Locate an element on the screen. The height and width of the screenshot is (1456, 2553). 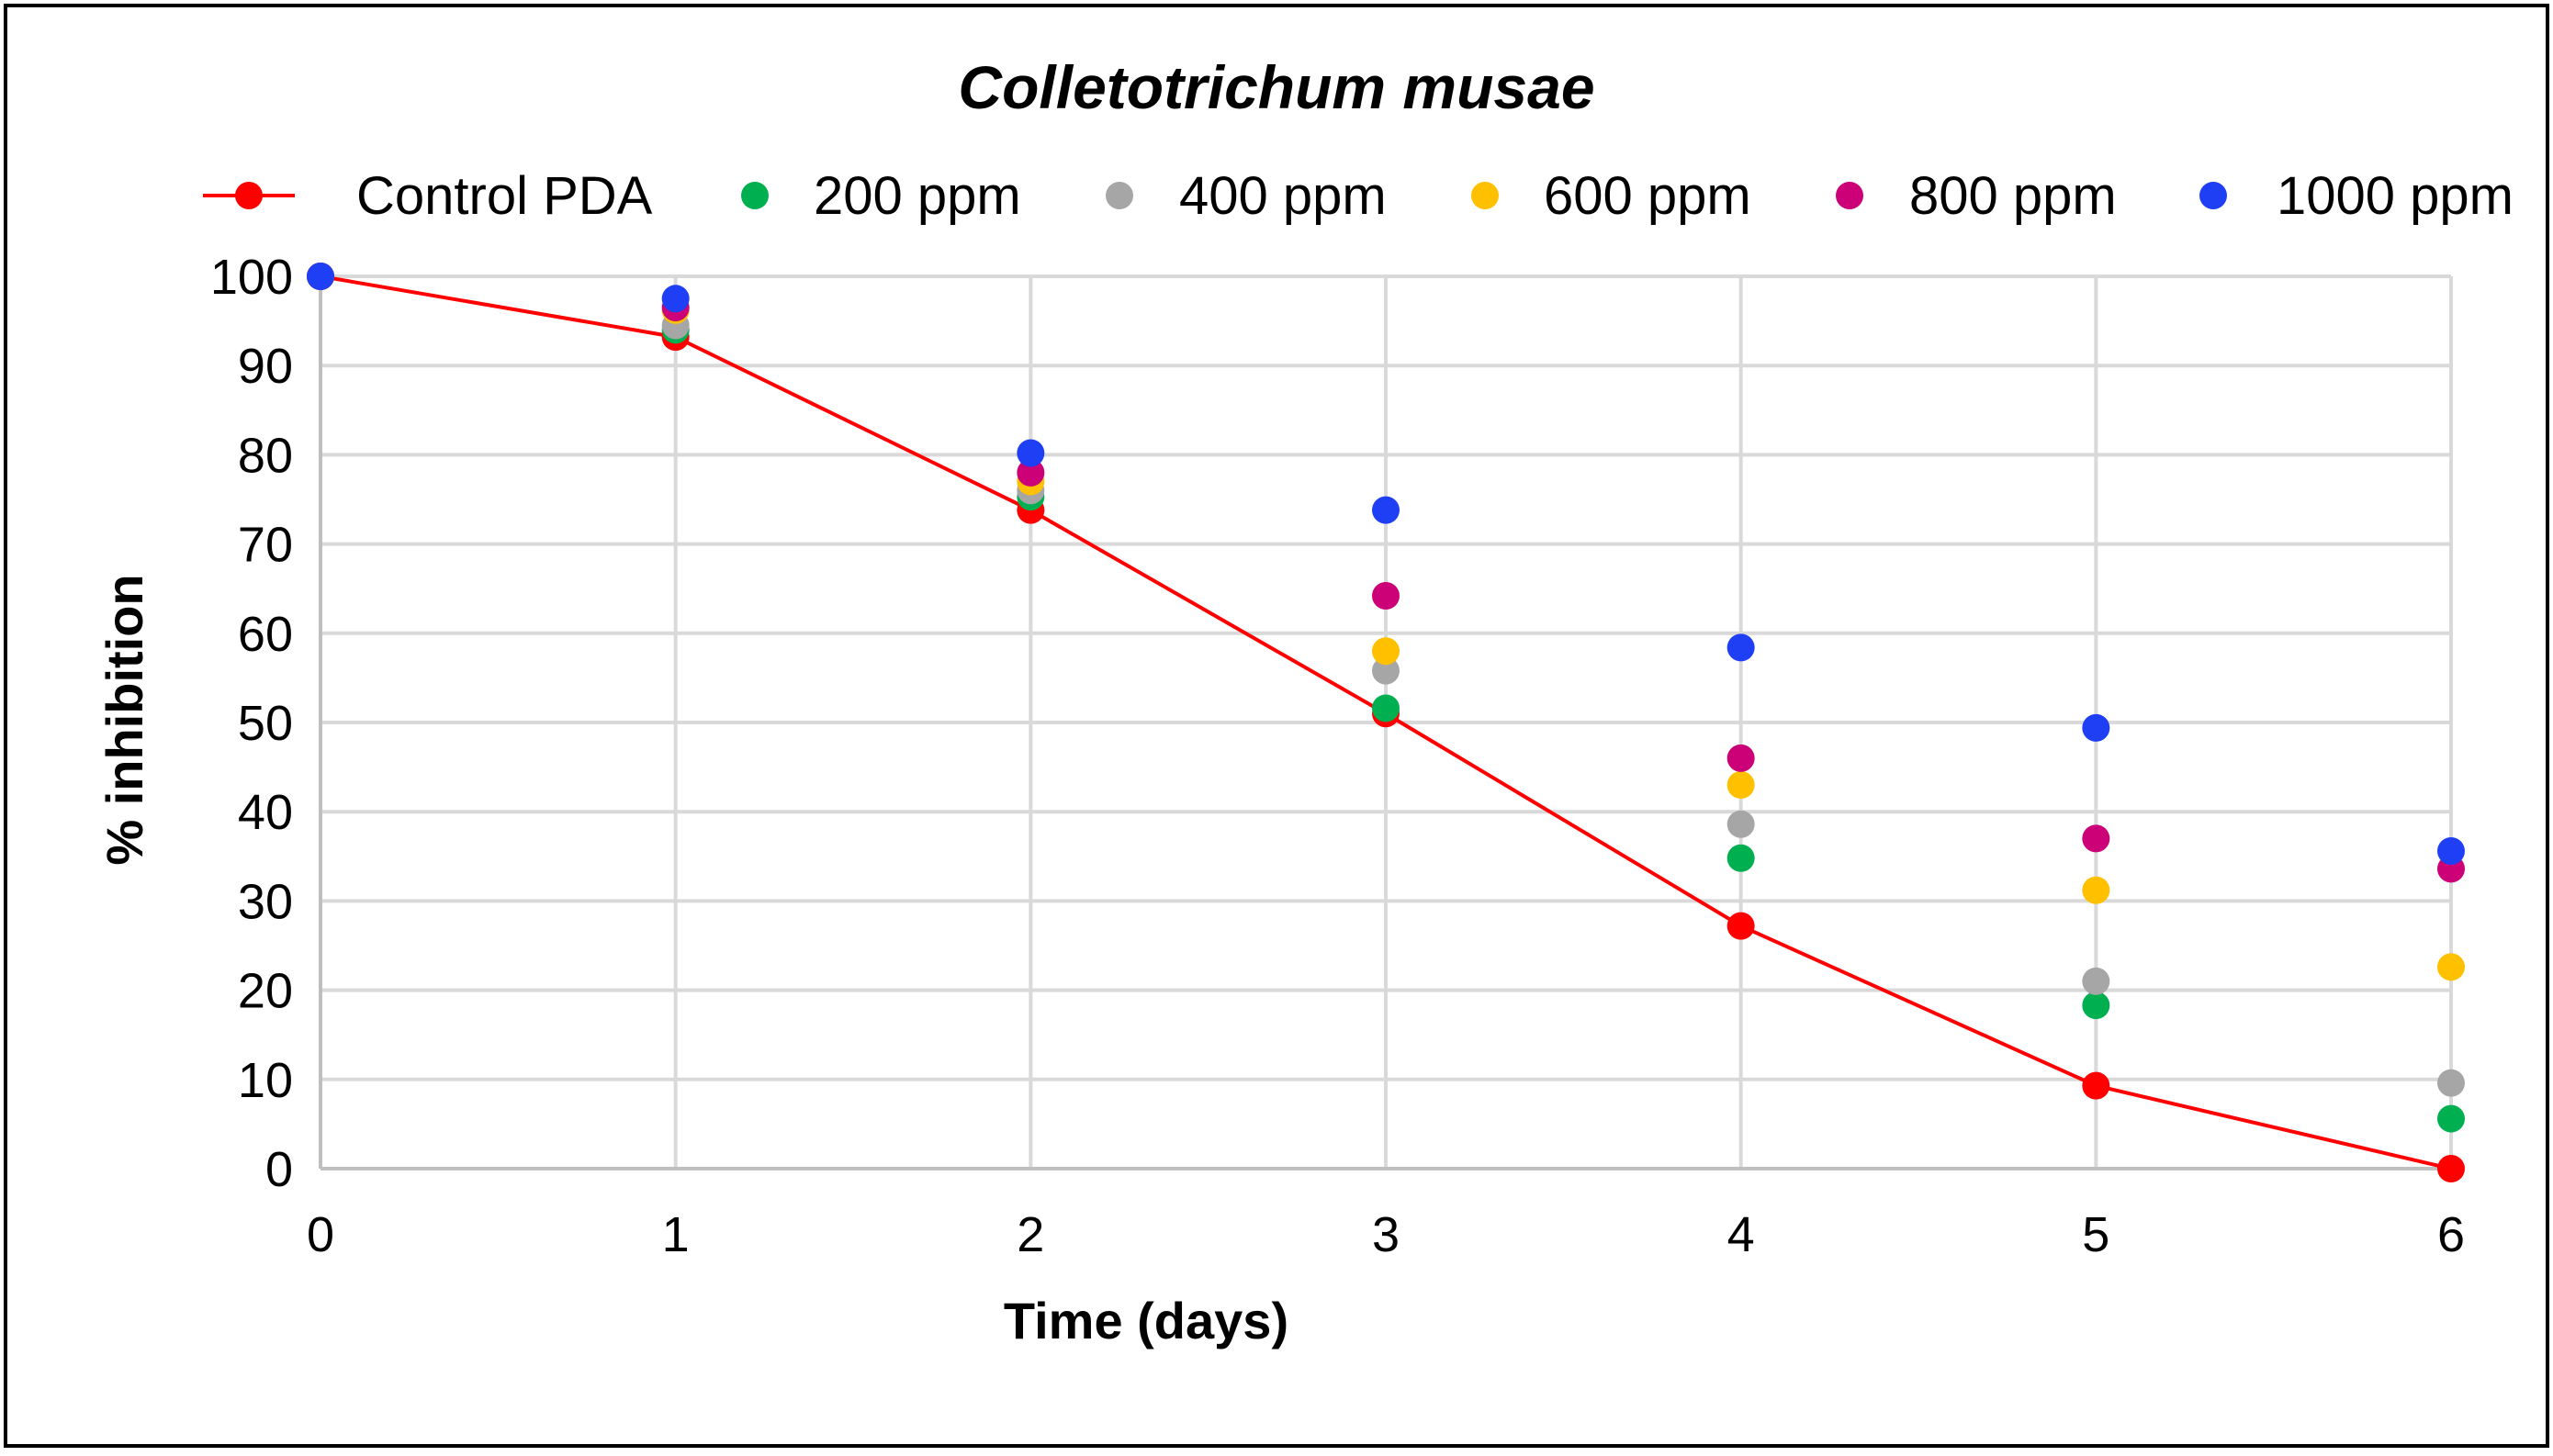
legend-item: Control PDA is located at coordinates (428, 196).